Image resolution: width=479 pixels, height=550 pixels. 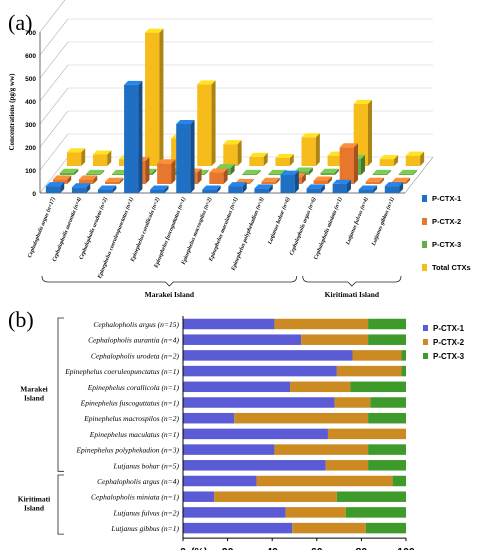 I want to click on category-label: Lutjanus gibbus (n=1), so click(x=383, y=222).